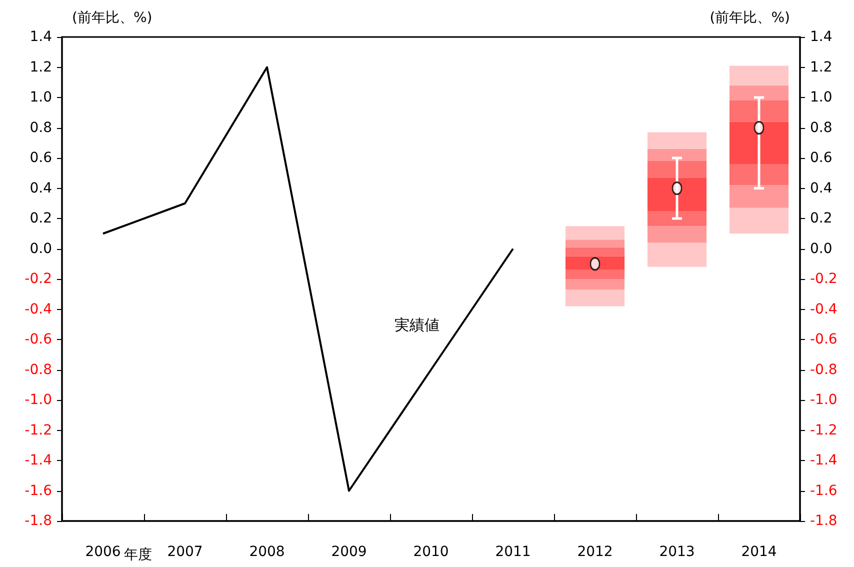 This screenshot has height=567, width=854. Describe the element at coordinates (41, 248) in the screenshot. I see `y-tick-label: 0.0` at that location.